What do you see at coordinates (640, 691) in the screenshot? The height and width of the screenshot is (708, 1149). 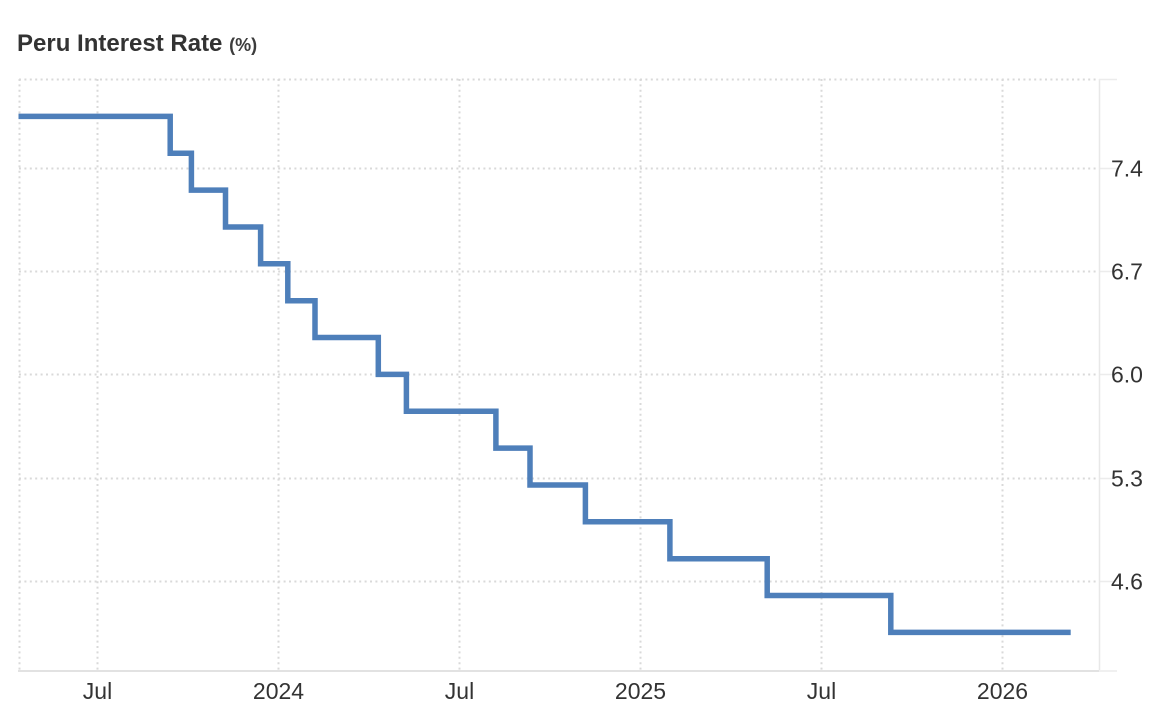 I see `x-tick-label: 2025` at bounding box center [640, 691].